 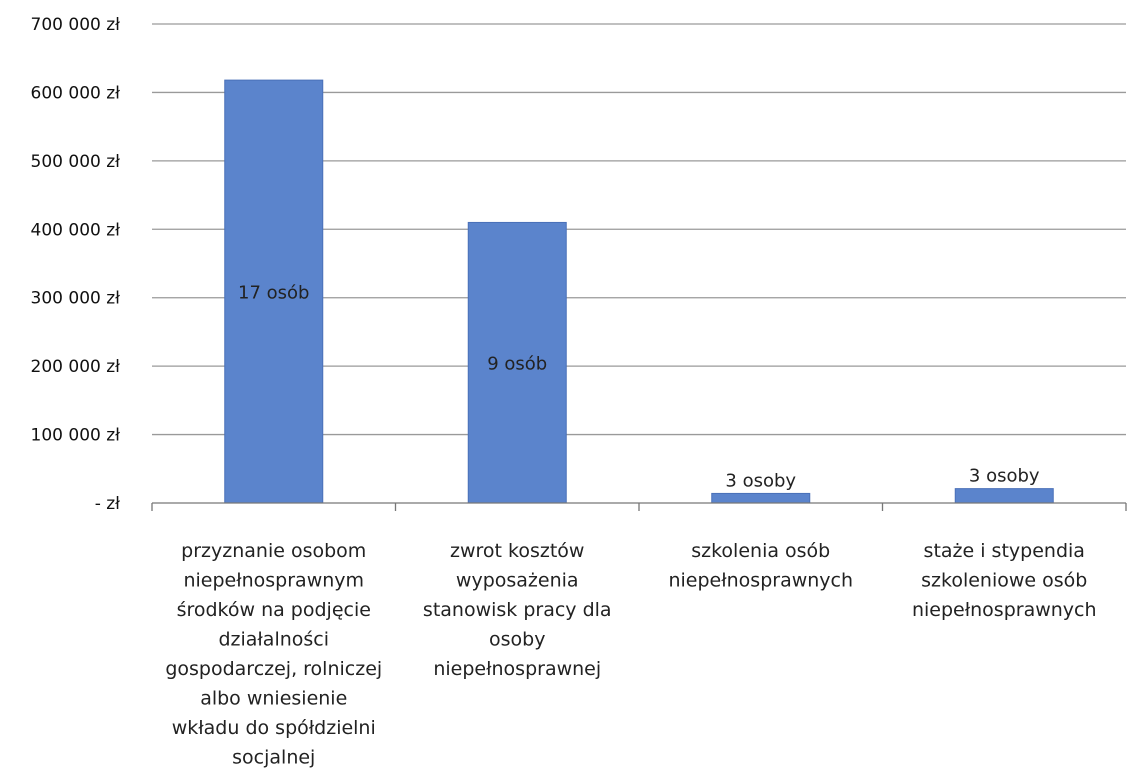 What do you see at coordinates (273, 551) in the screenshot?
I see `category-label-line: przyznanie osobom` at bounding box center [273, 551].